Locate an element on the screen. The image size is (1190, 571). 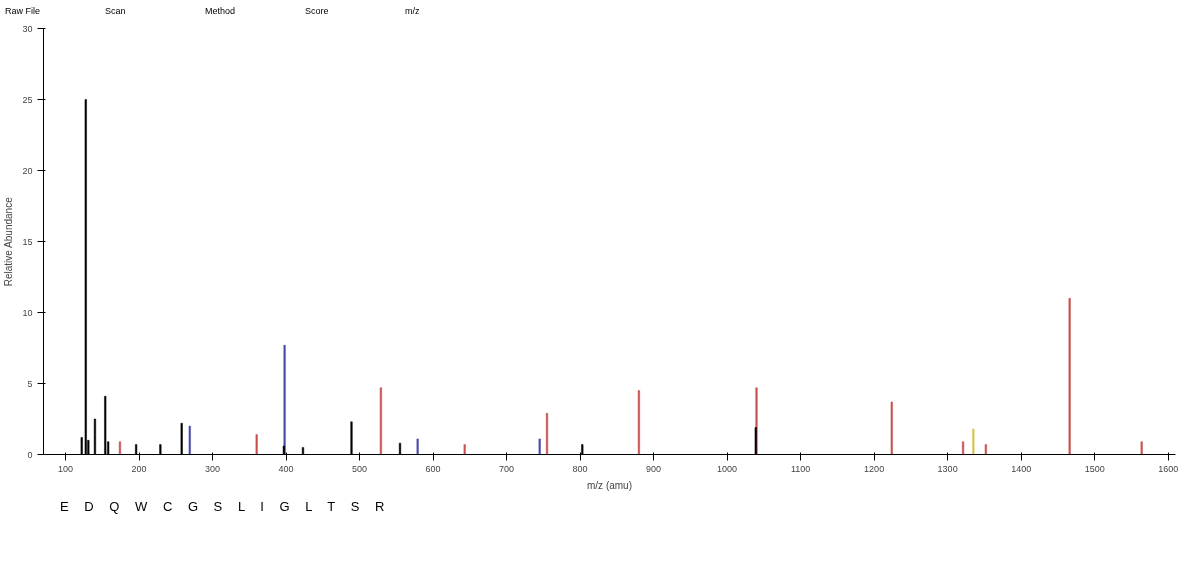
text: E D Q W C G S L I G L T S R is located at coordinates (225, 506).